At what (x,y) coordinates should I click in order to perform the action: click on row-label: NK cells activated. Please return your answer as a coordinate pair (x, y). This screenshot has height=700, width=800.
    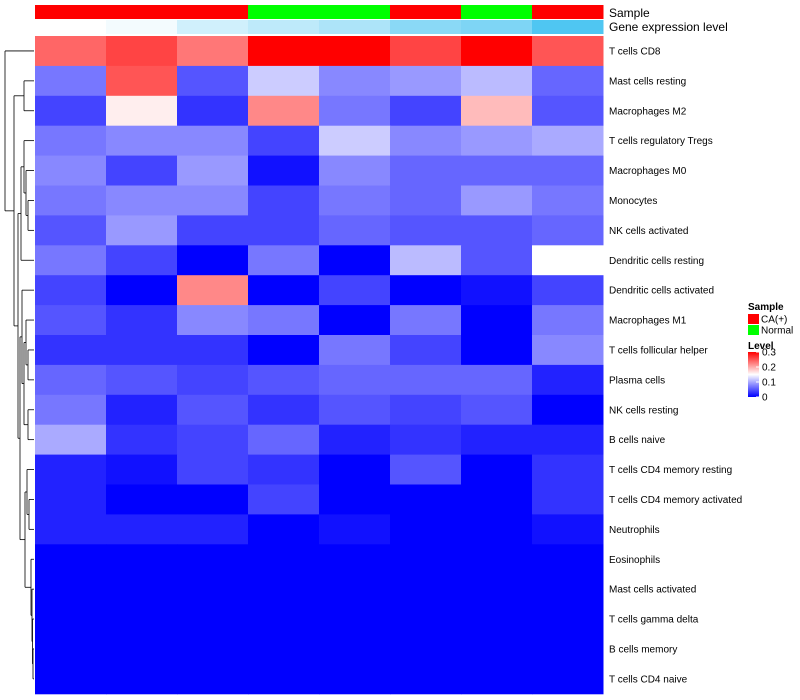
    Looking at the image, I should click on (648, 231).